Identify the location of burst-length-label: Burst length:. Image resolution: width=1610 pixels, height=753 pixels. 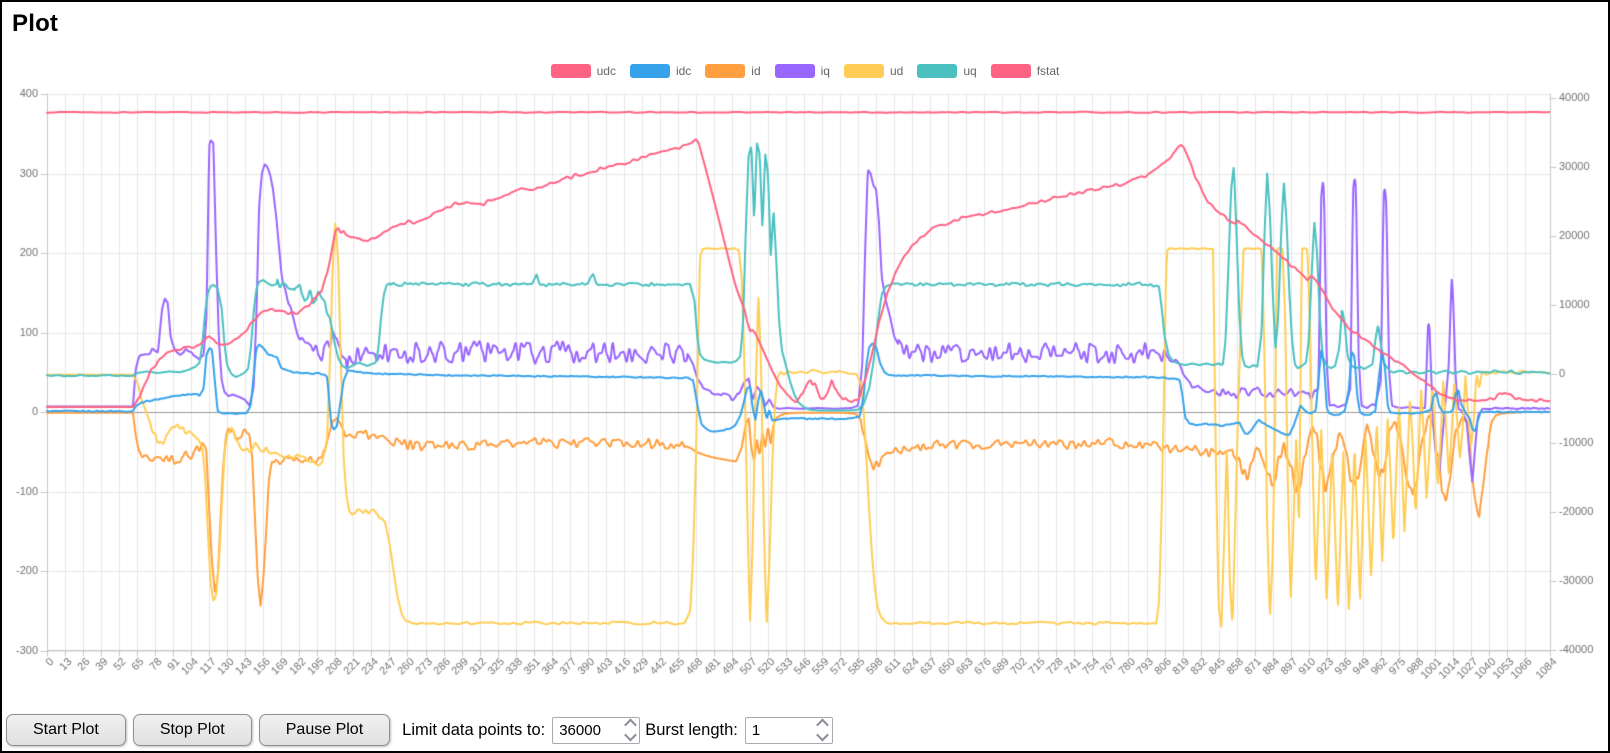
(691, 729).